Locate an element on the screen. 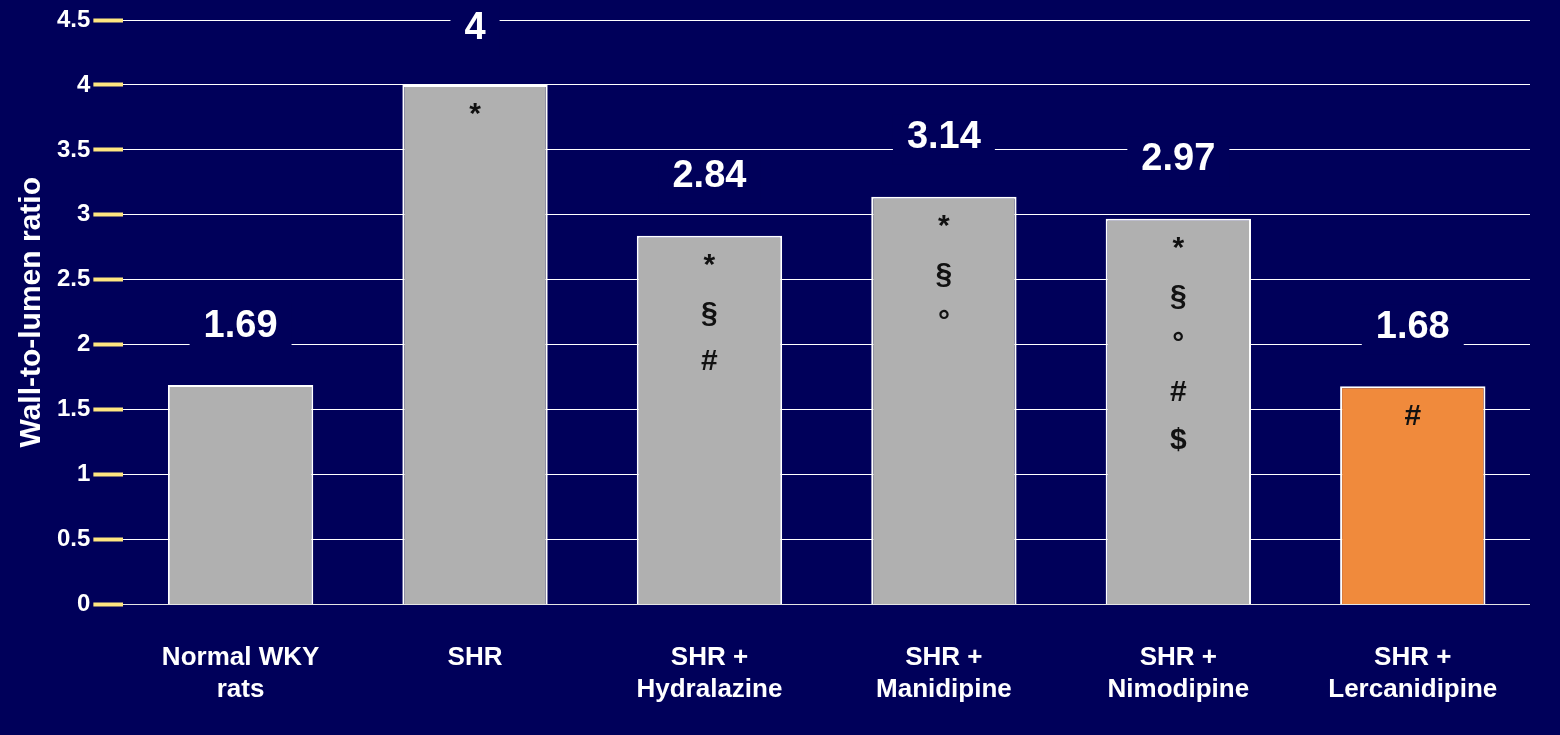  y-tick-label: 0.5 is located at coordinates (73, 538).